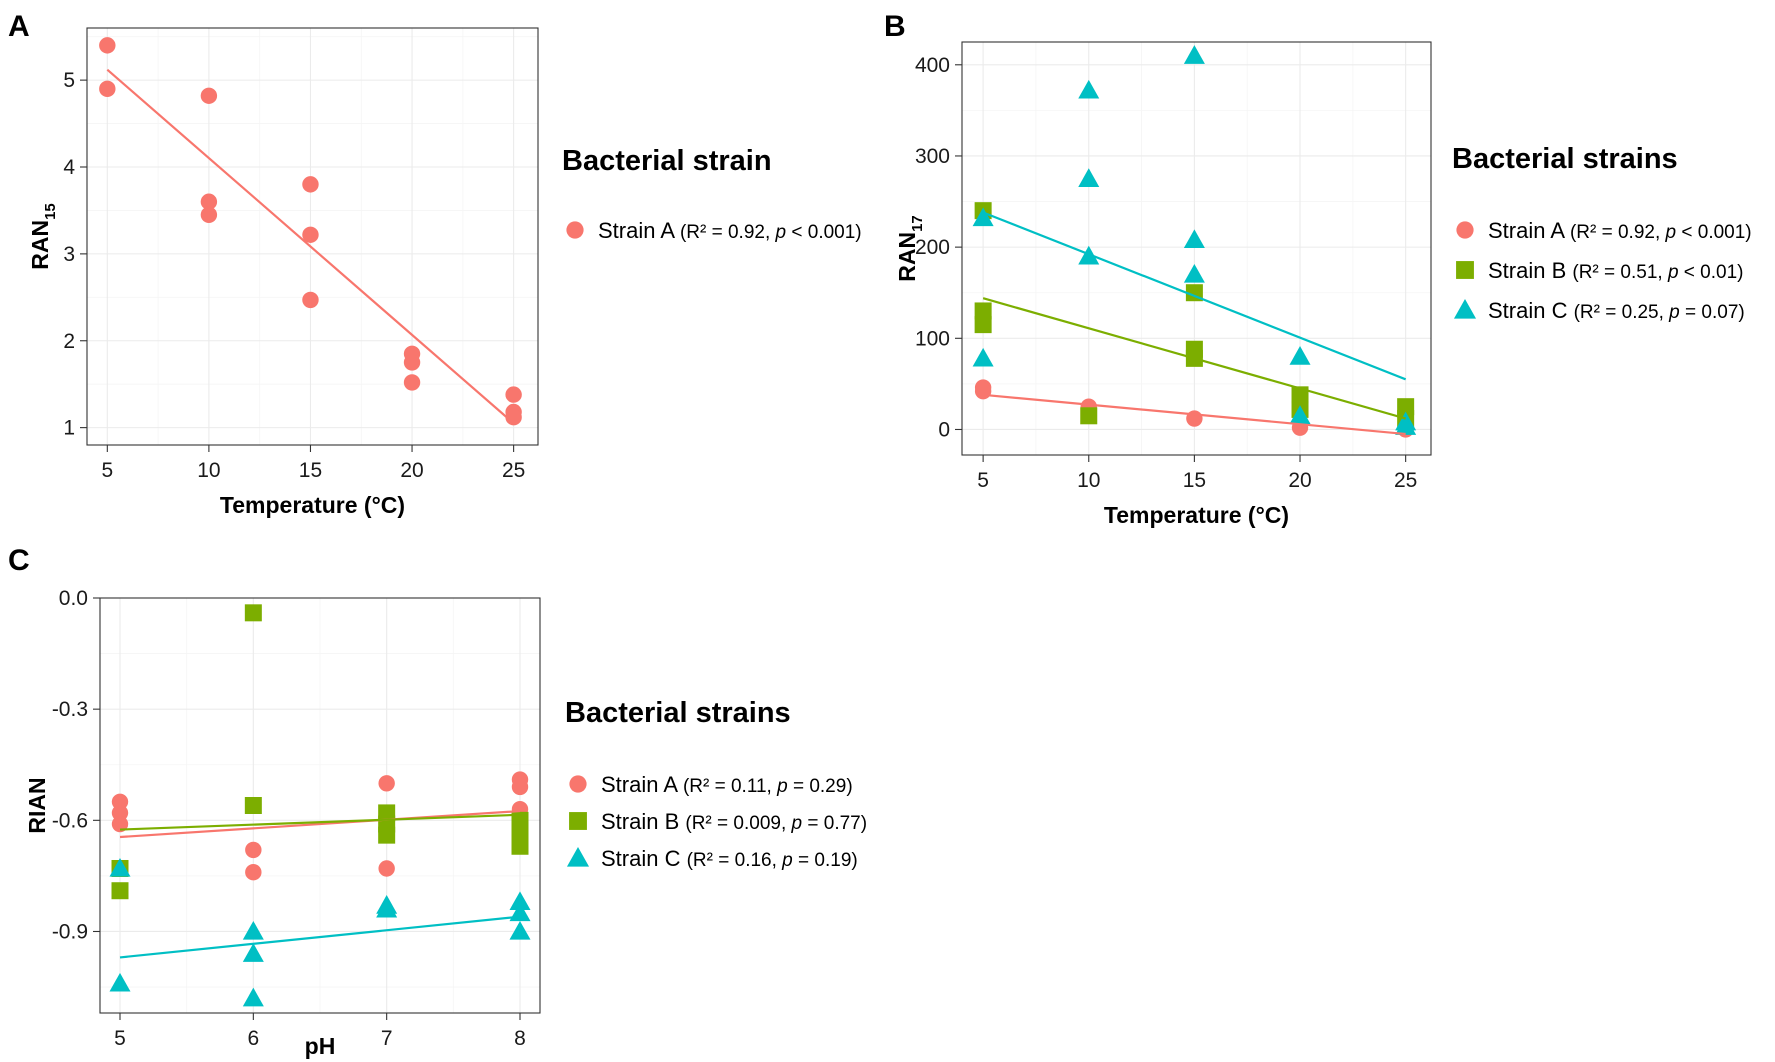  I want to click on legend-stat-part: (R² = 0.51,, so click(1620, 272).